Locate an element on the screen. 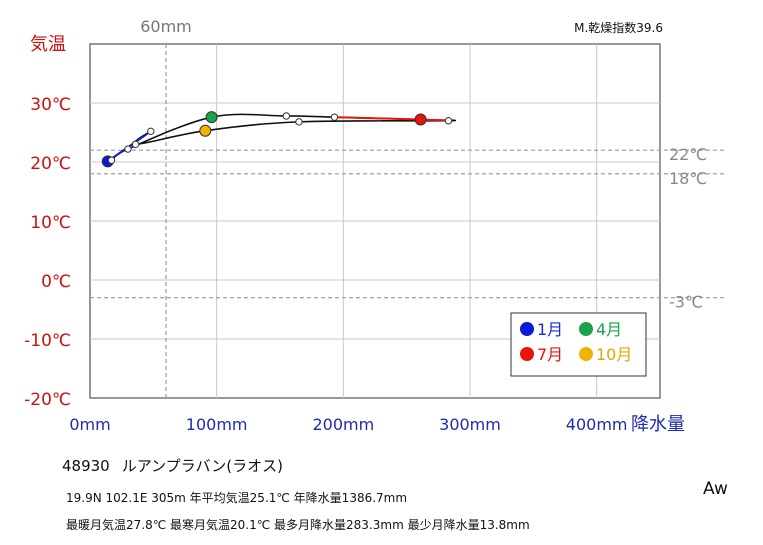  station-title: 48930 ルアンプラバン(ラオス) is located at coordinates (178, 465).